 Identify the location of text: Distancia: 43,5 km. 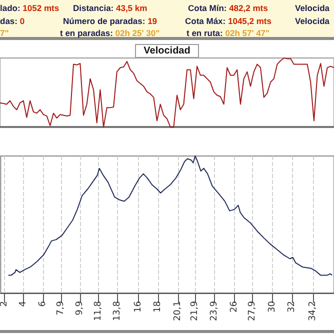
(110, 8).